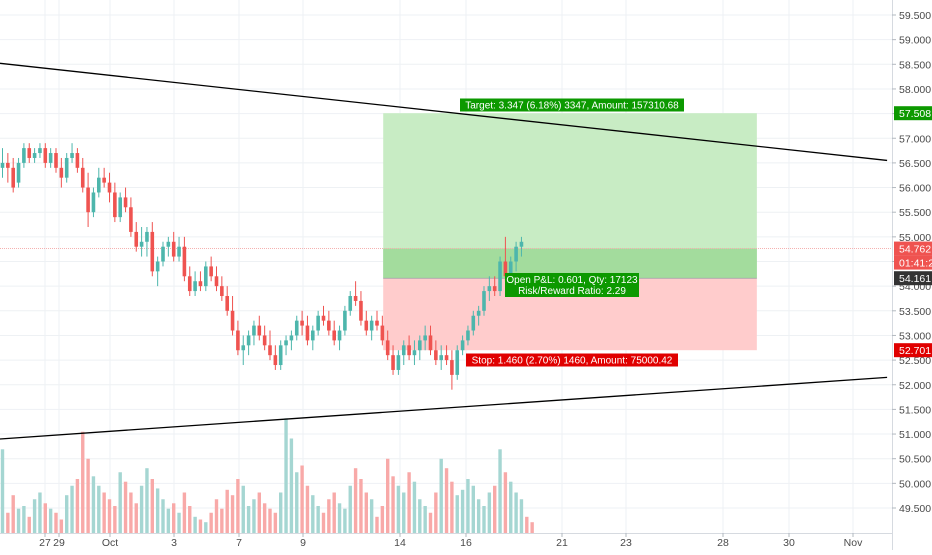  Describe the element at coordinates (723, 543) in the screenshot. I see `time-tick-label: 28` at that location.